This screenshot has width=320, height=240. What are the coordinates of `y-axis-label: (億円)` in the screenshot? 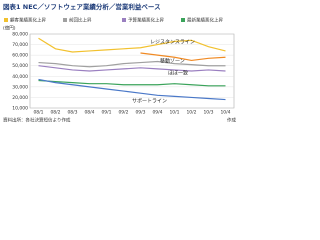 It's located at (9, 28).